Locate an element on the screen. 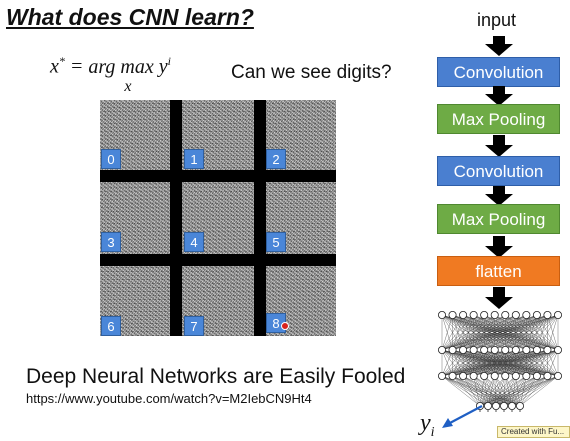 This screenshot has width=570, height=441. cell-label-6: 6 is located at coordinates (111, 326).